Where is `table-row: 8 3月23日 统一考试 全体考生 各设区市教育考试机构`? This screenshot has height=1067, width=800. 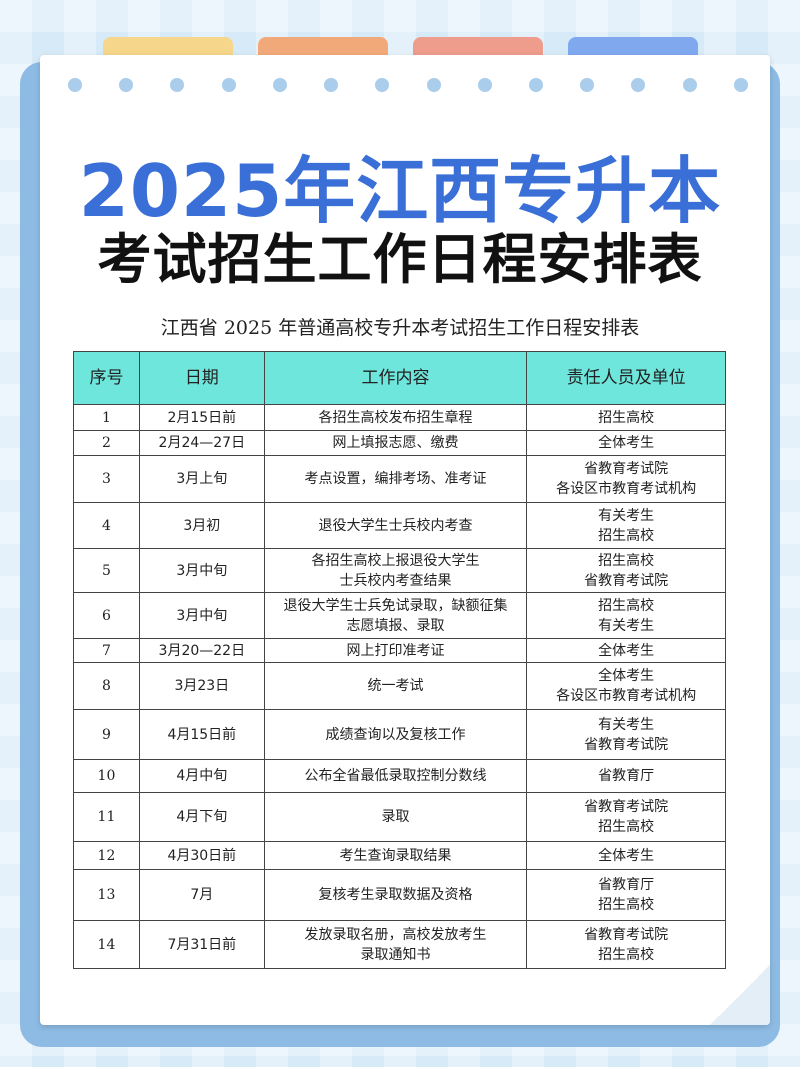 table-row: 8 3月23日 统一考试 全体考生 各设区市教育考试机构 is located at coordinates (399, 686).